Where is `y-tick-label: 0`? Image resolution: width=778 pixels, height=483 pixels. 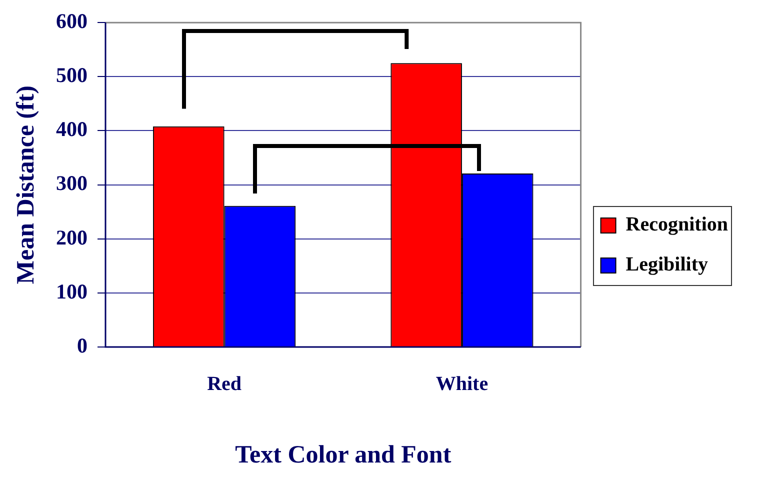
y-tick-label: 0 is located at coordinates (82, 345).